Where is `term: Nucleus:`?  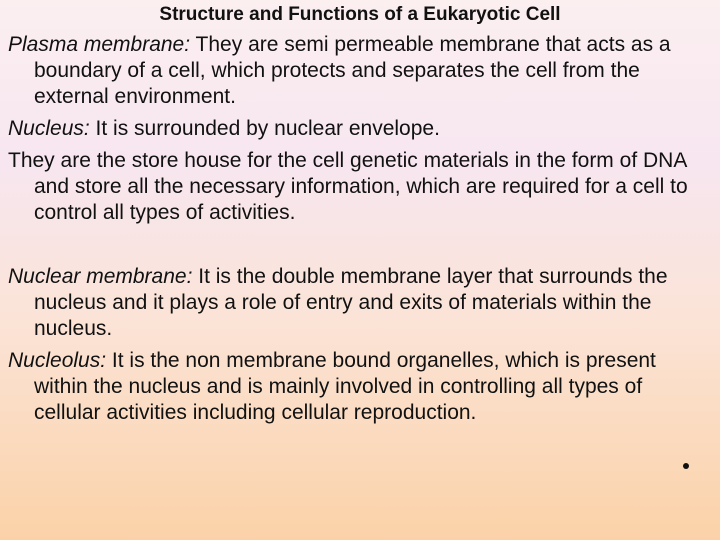 term: Nucleus: is located at coordinates (49, 128).